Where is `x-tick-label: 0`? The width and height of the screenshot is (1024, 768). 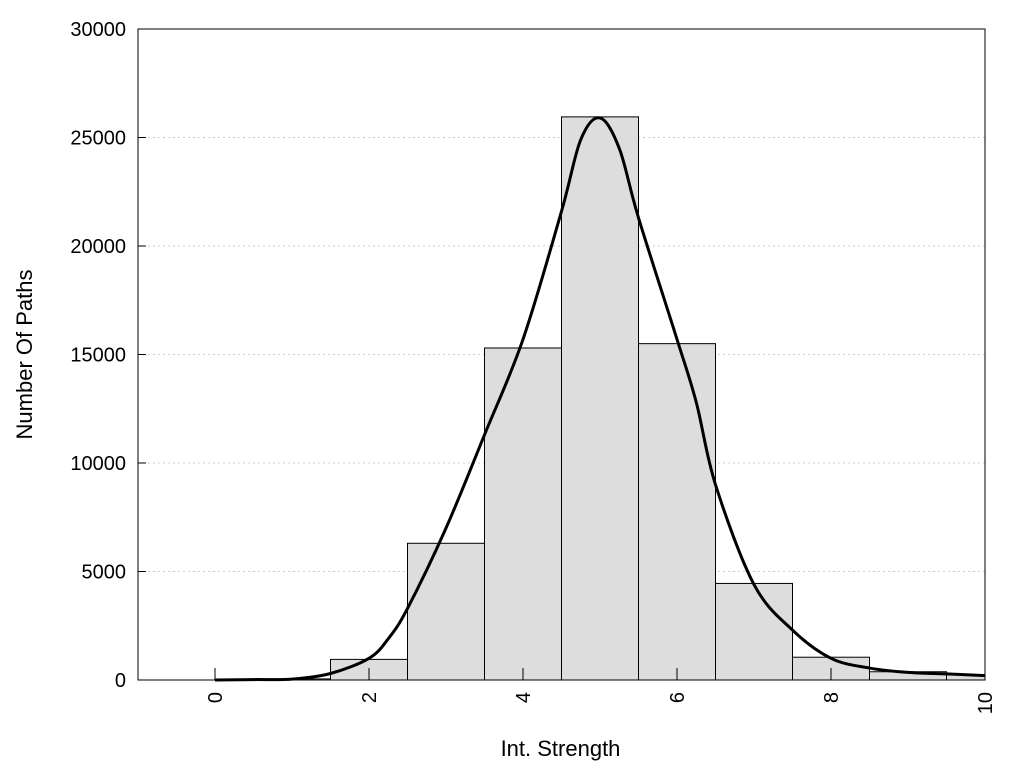 x-tick-label: 0 is located at coordinates (216, 697).